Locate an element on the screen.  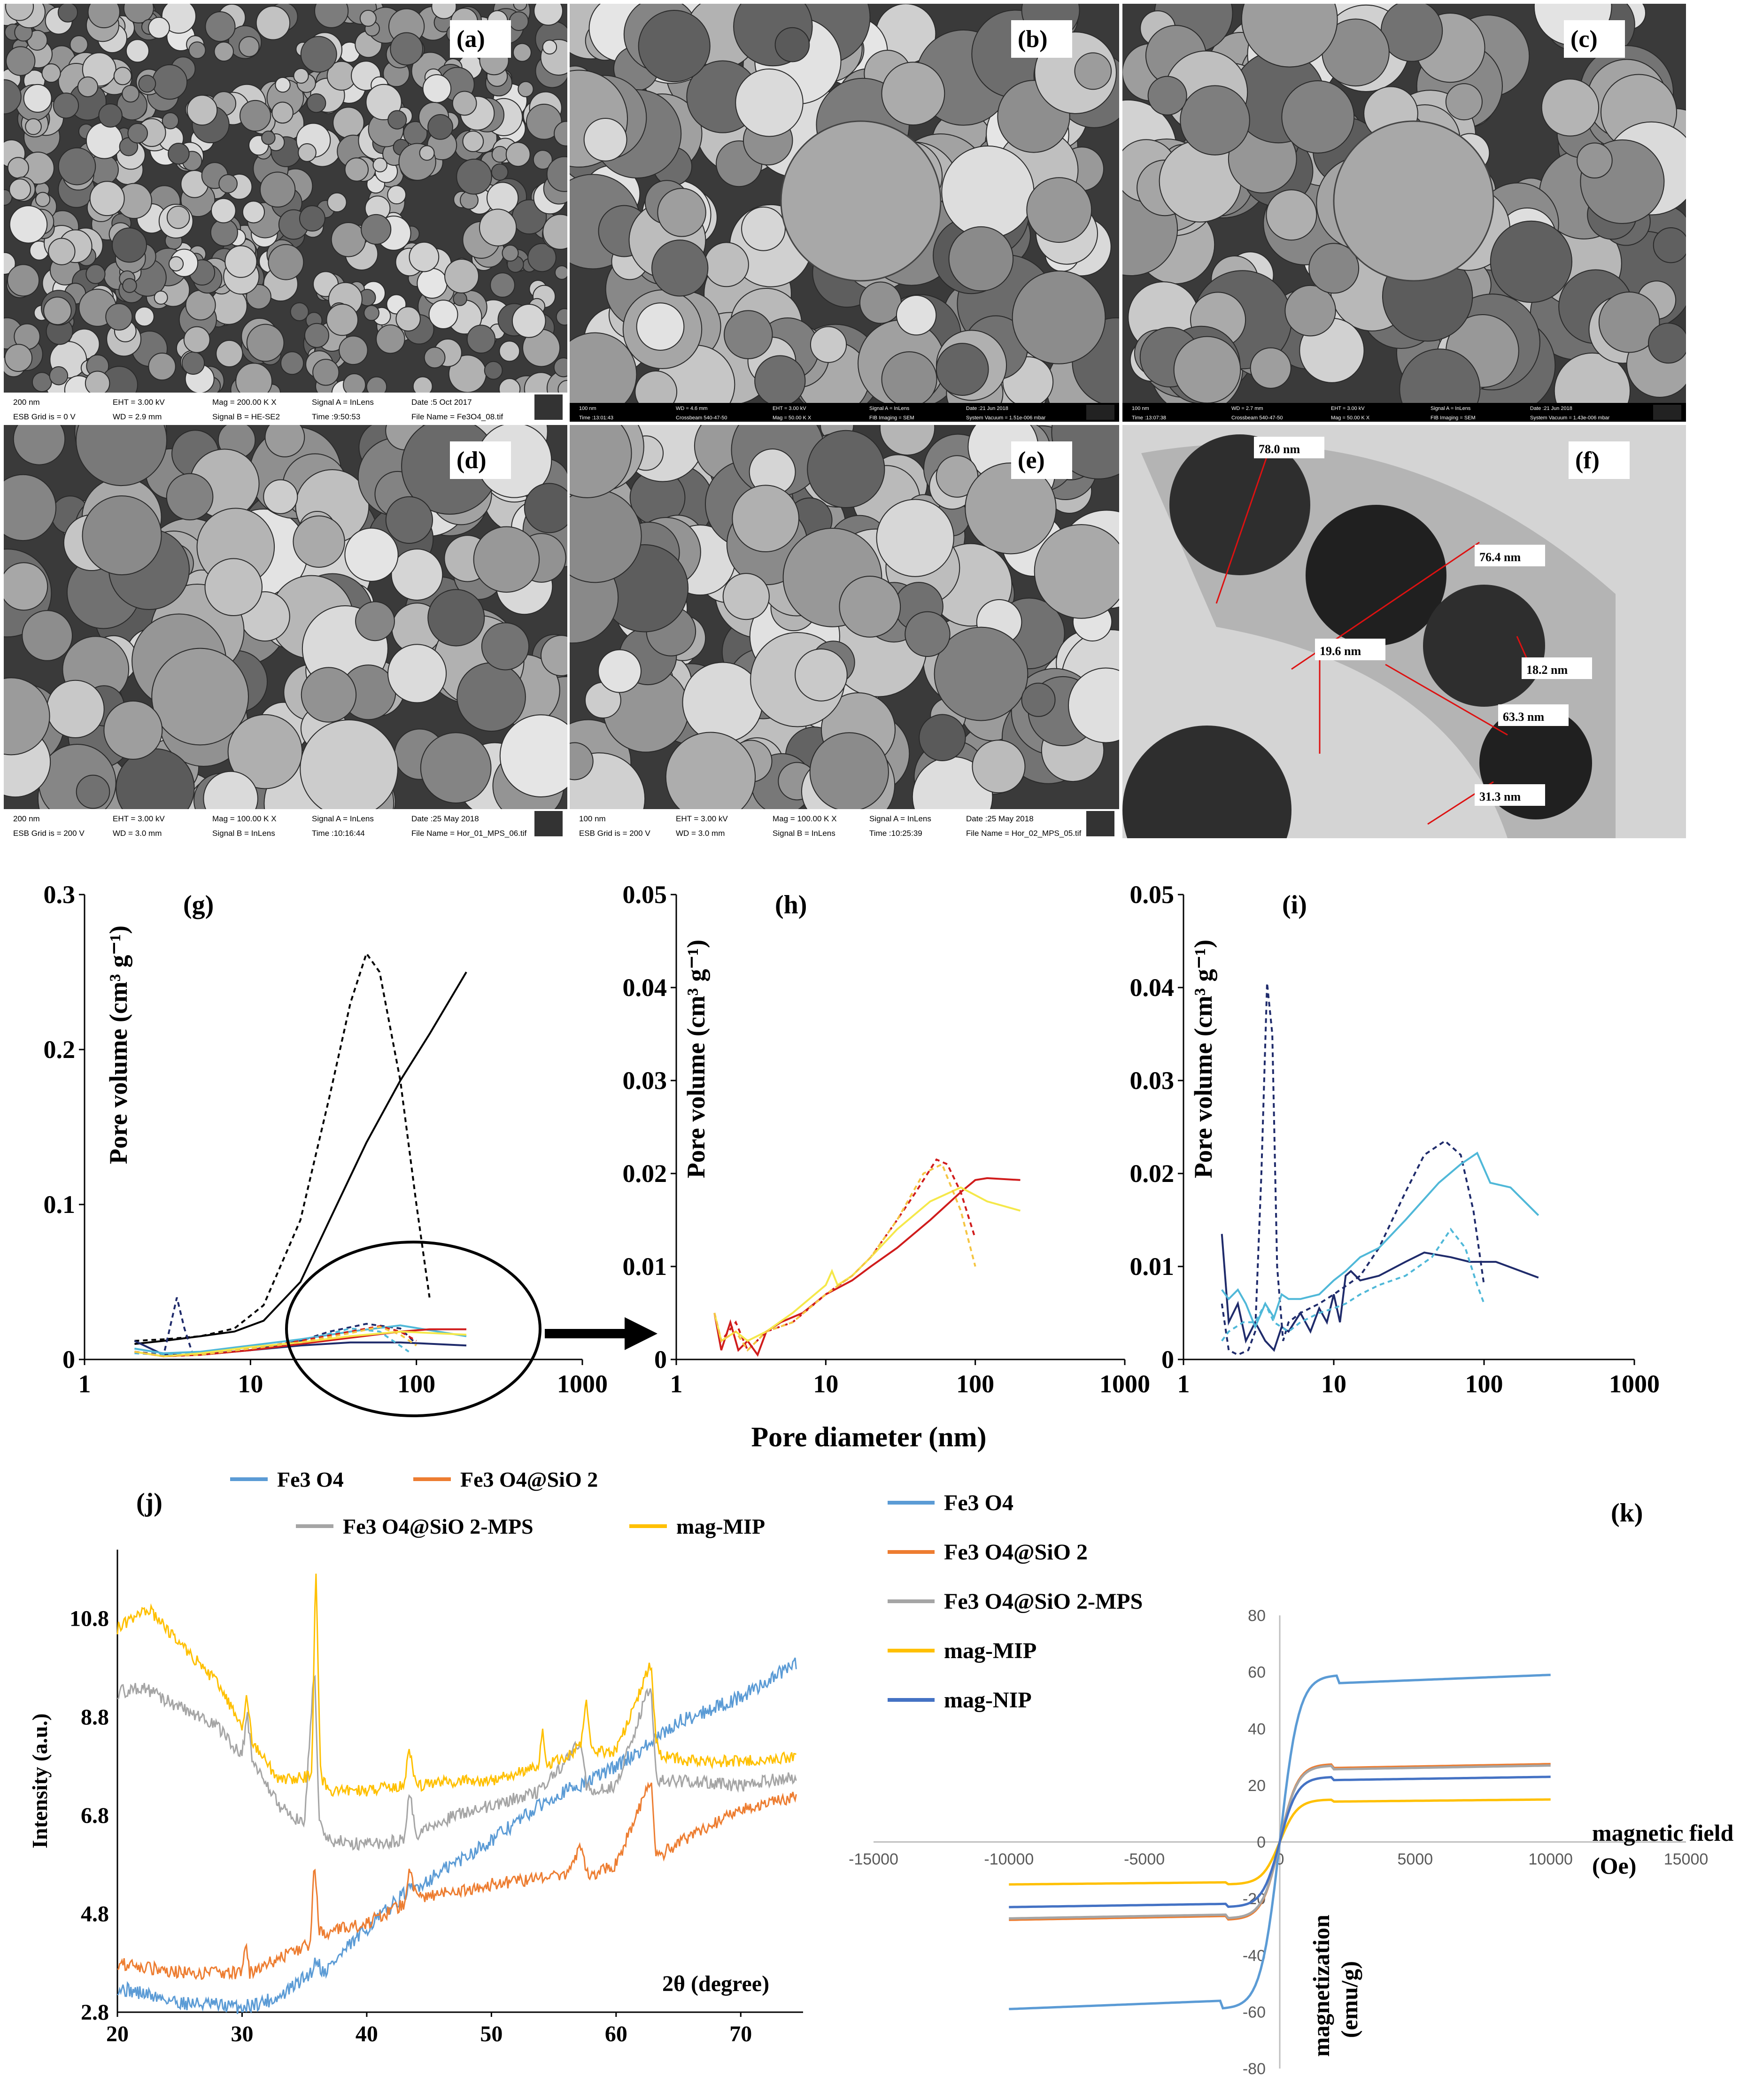
legend-label: Fe3 O4@SiO 2 is located at coordinates (529, 1479).